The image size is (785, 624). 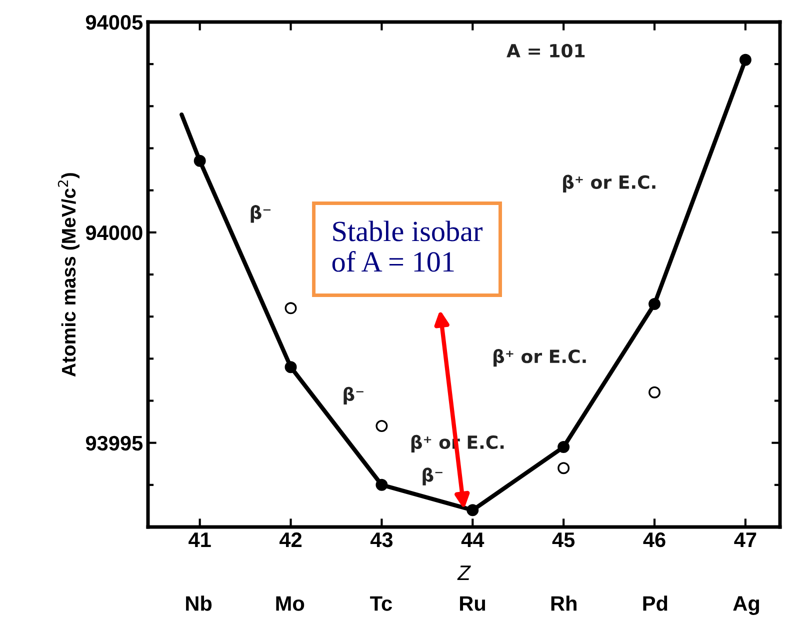 I want to click on x-tick-label: 44, so click(x=472, y=539).